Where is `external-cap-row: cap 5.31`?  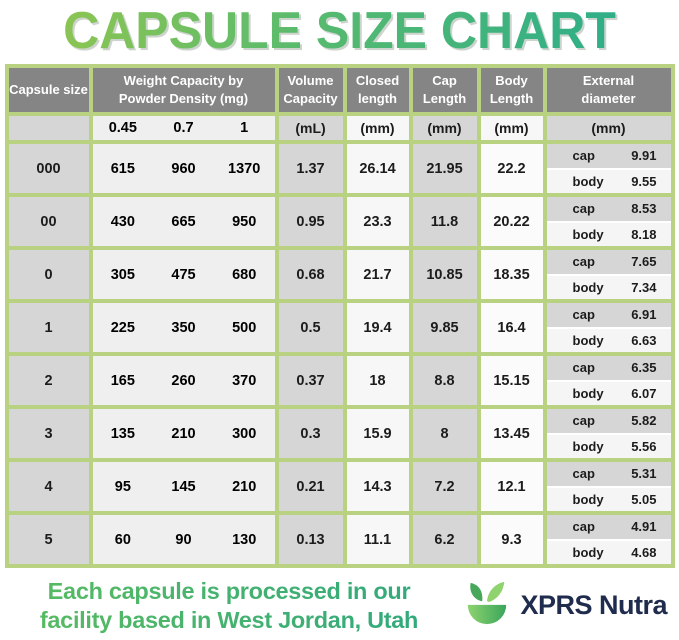
external-cap-row: cap 5.31 is located at coordinates (608, 474).